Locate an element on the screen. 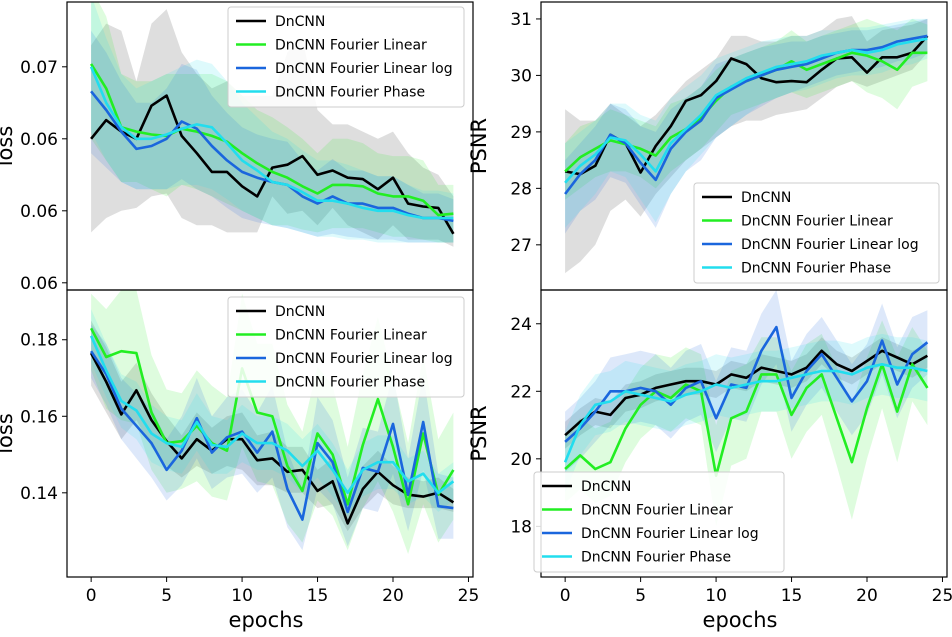 This screenshot has width=952, height=637. y-tick-label: 18 is located at coordinates (521, 527).